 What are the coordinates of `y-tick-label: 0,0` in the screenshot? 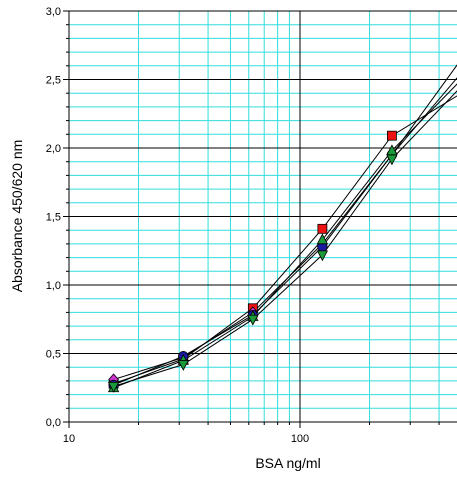 It's located at (53, 423).